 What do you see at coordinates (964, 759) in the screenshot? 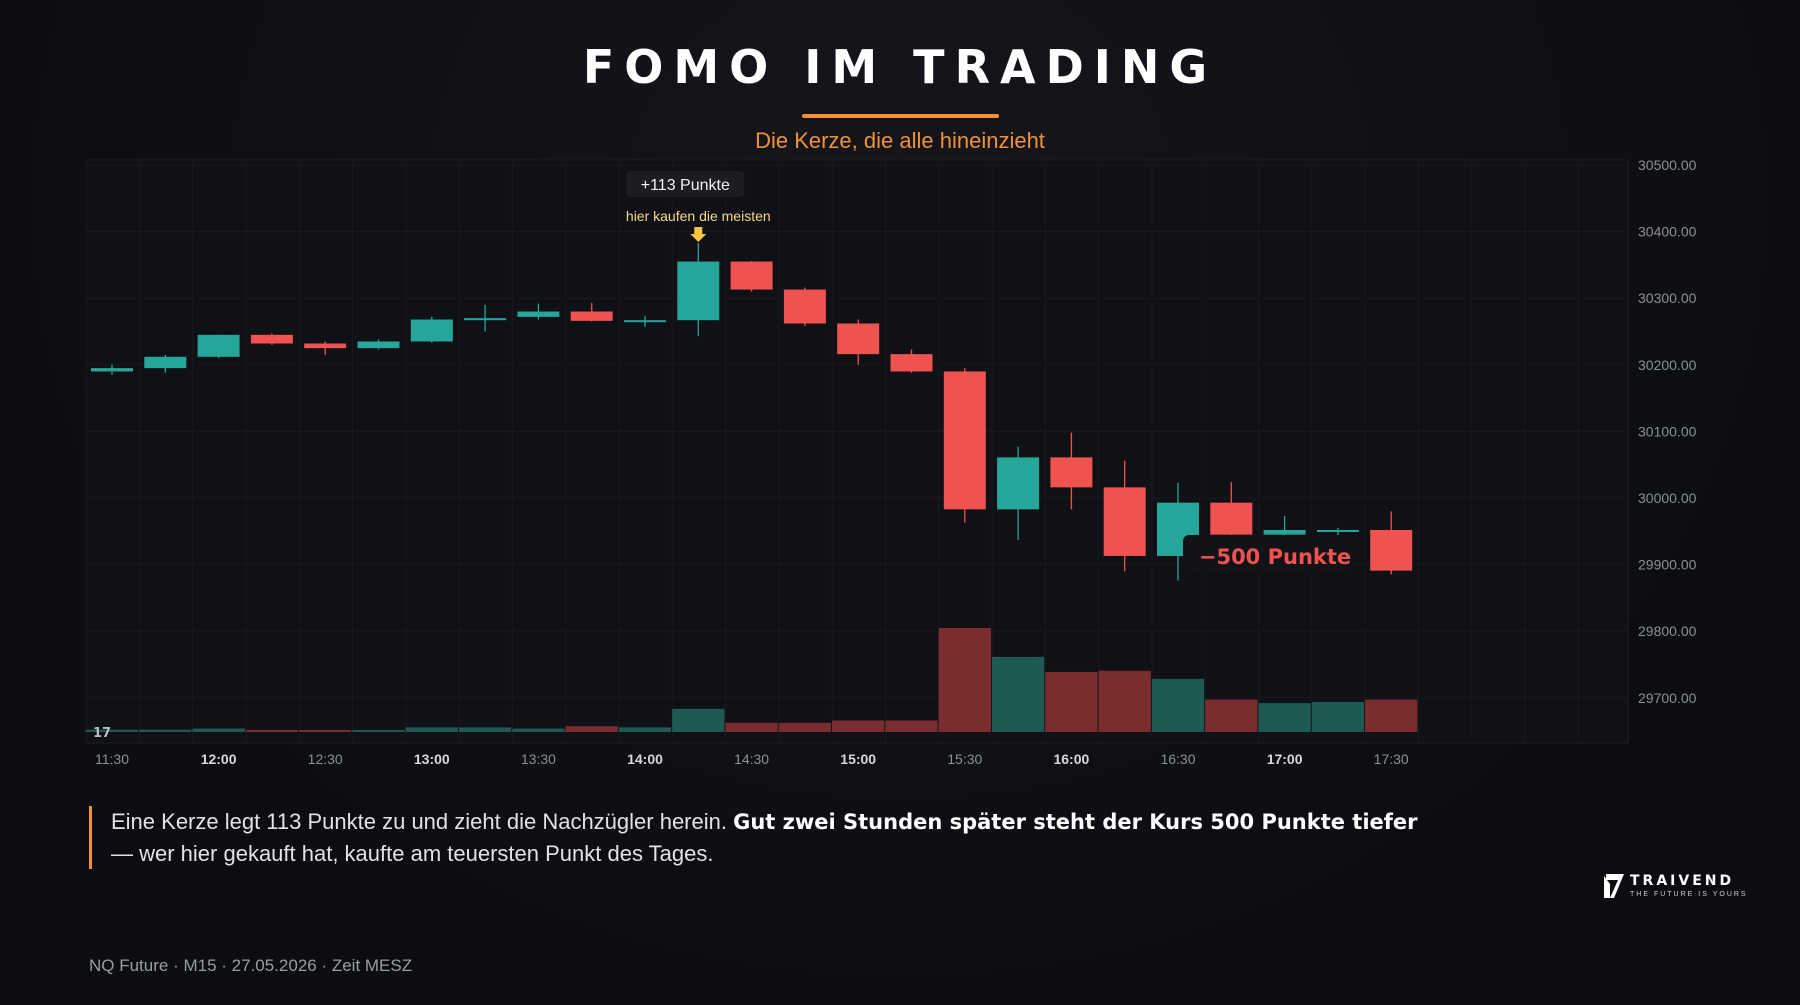
I see `x-tick-label: 15:30` at bounding box center [964, 759].